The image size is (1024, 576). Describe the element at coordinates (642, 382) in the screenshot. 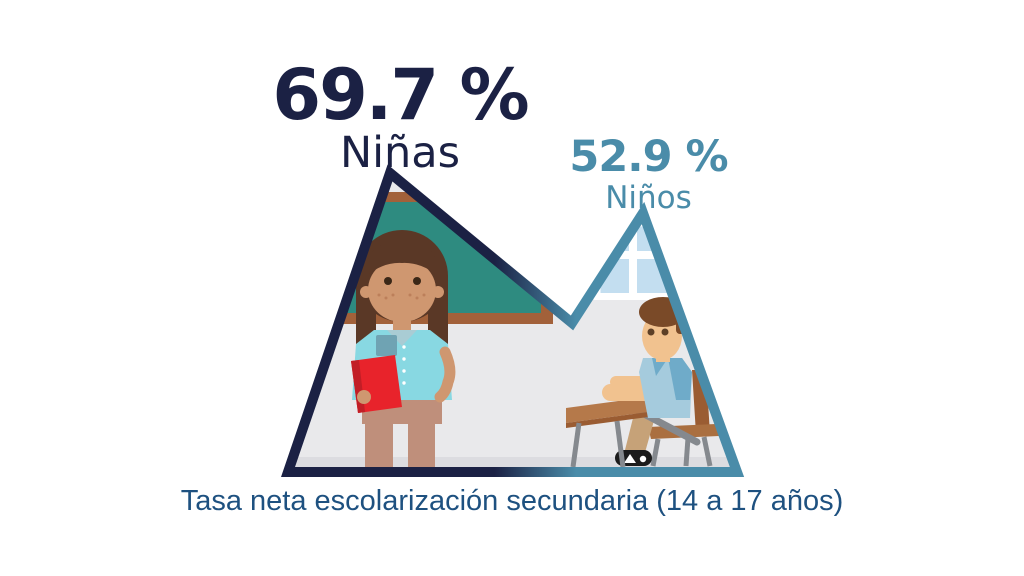

I see `boy-figure` at that location.